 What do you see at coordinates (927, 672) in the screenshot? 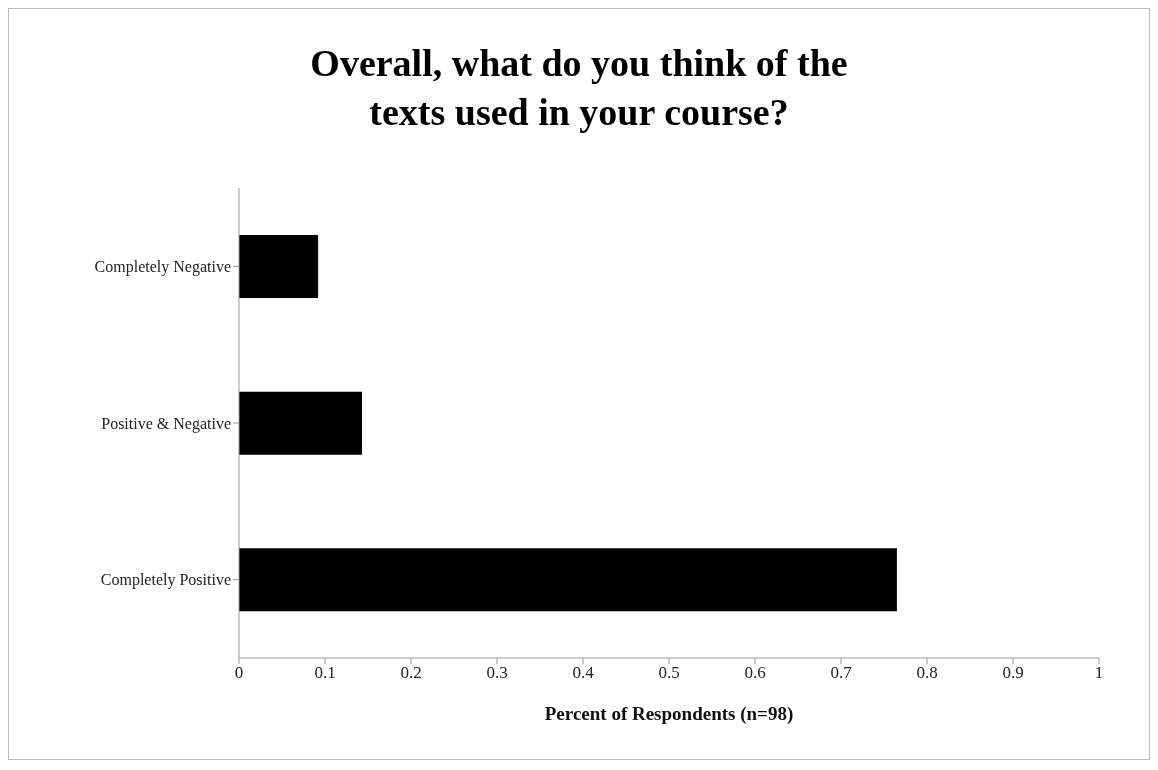
I see `x-tick-label: 0.8` at bounding box center [927, 672].